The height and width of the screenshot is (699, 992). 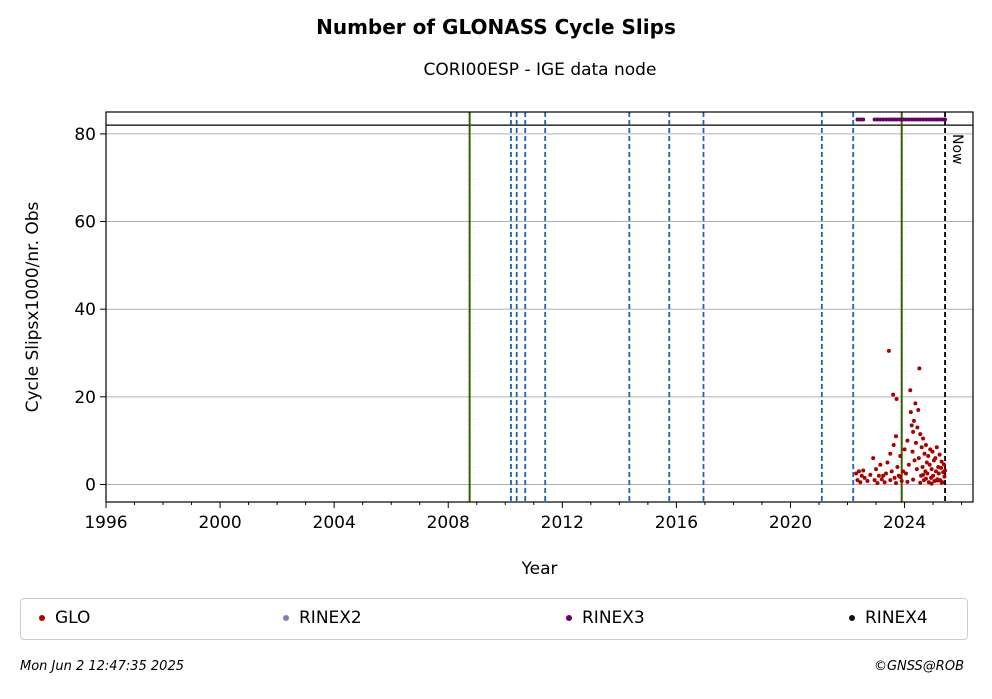 What do you see at coordinates (676, 523) in the screenshot?
I see `x-tick-label: 2016` at bounding box center [676, 523].